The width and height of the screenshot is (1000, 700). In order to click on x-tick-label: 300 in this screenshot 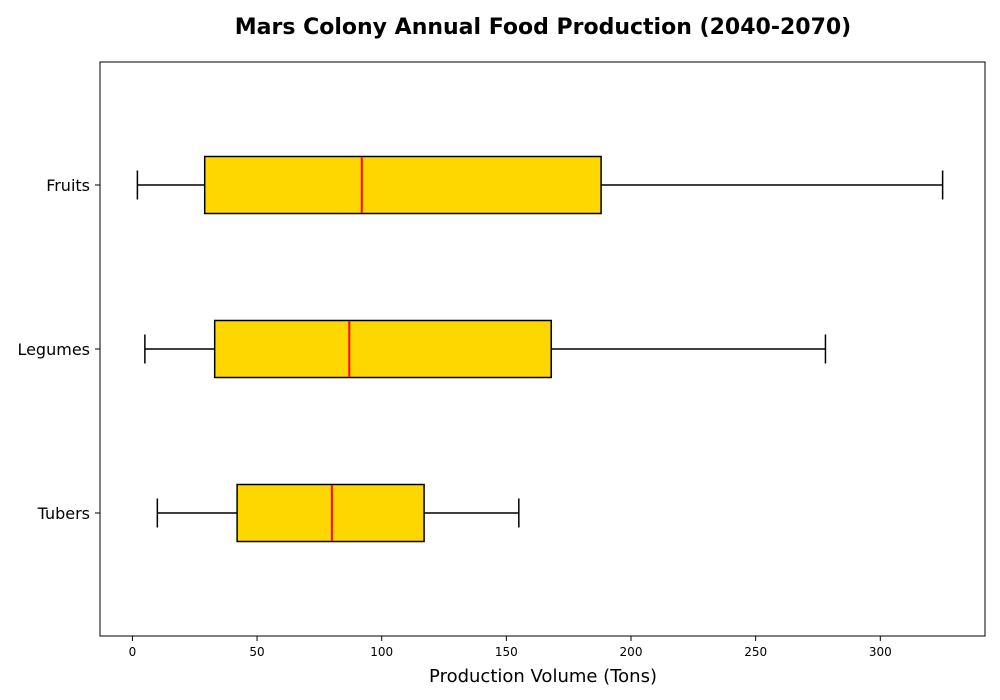, I will do `click(880, 652)`.